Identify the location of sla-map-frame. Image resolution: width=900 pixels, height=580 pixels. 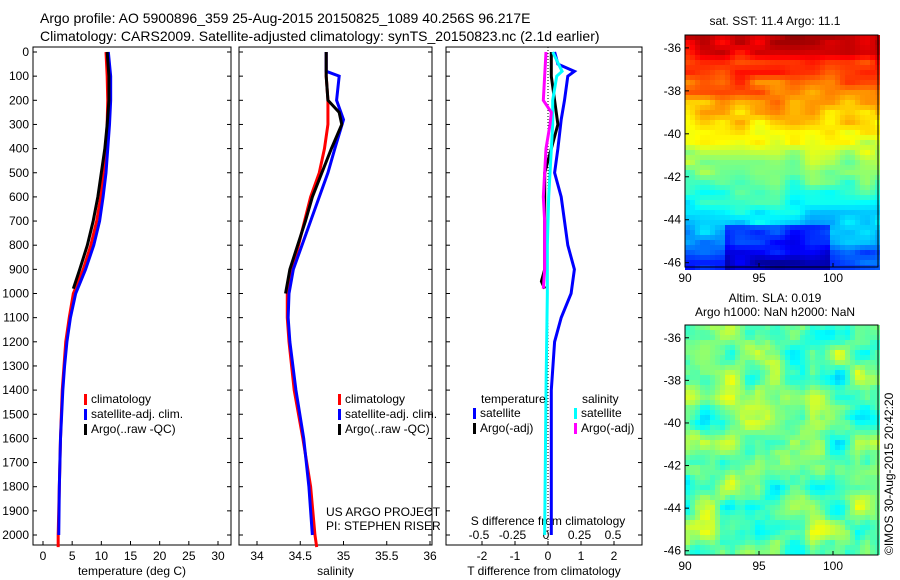
(781, 440).